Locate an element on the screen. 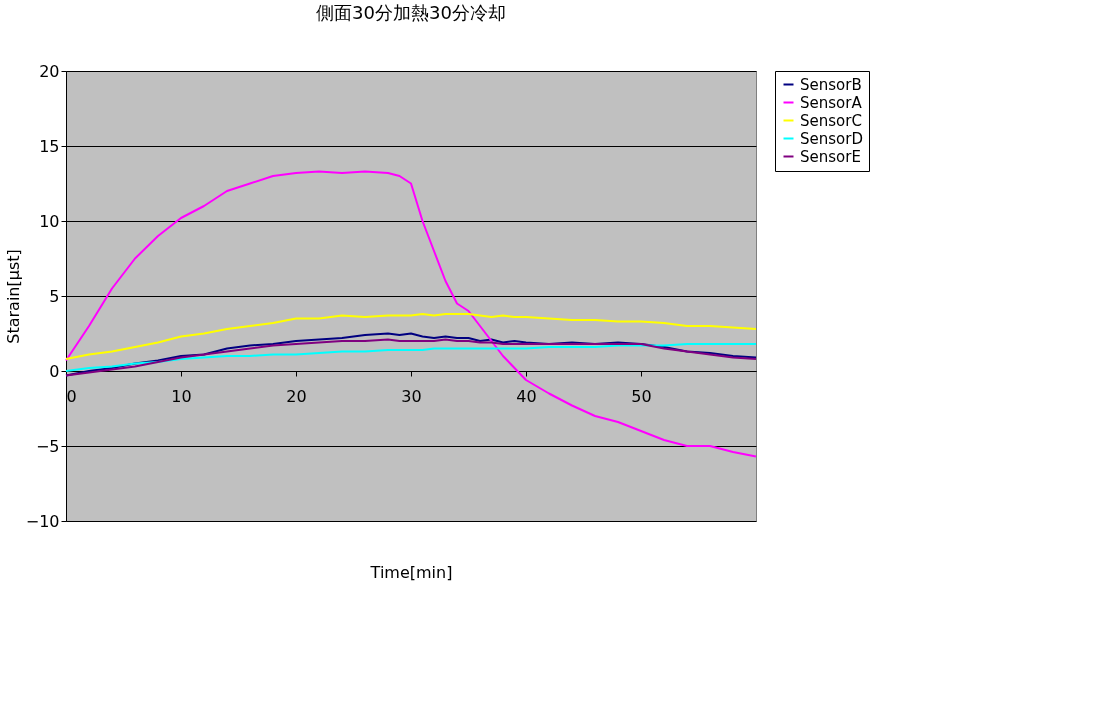 Image resolution: width=1110 pixels, height=706 pixels. legend-label: SensorD is located at coordinates (831, 138).